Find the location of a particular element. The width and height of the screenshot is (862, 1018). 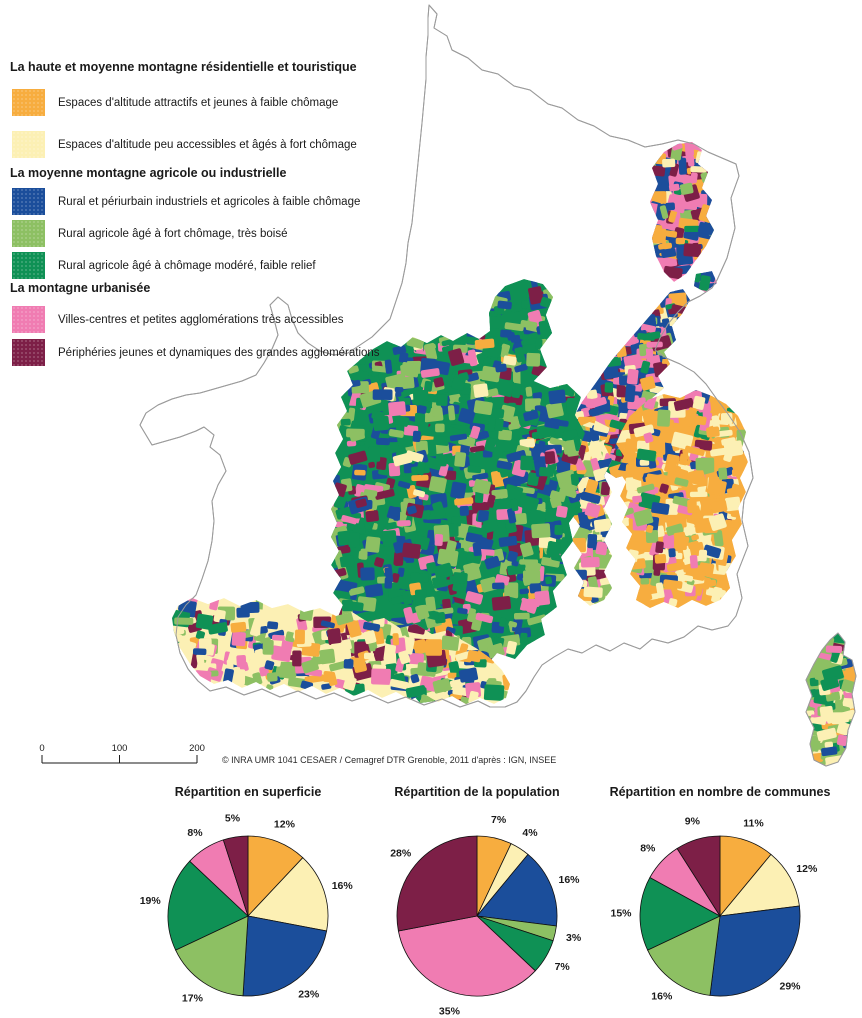

pie-label: 28% is located at coordinates (401, 853).